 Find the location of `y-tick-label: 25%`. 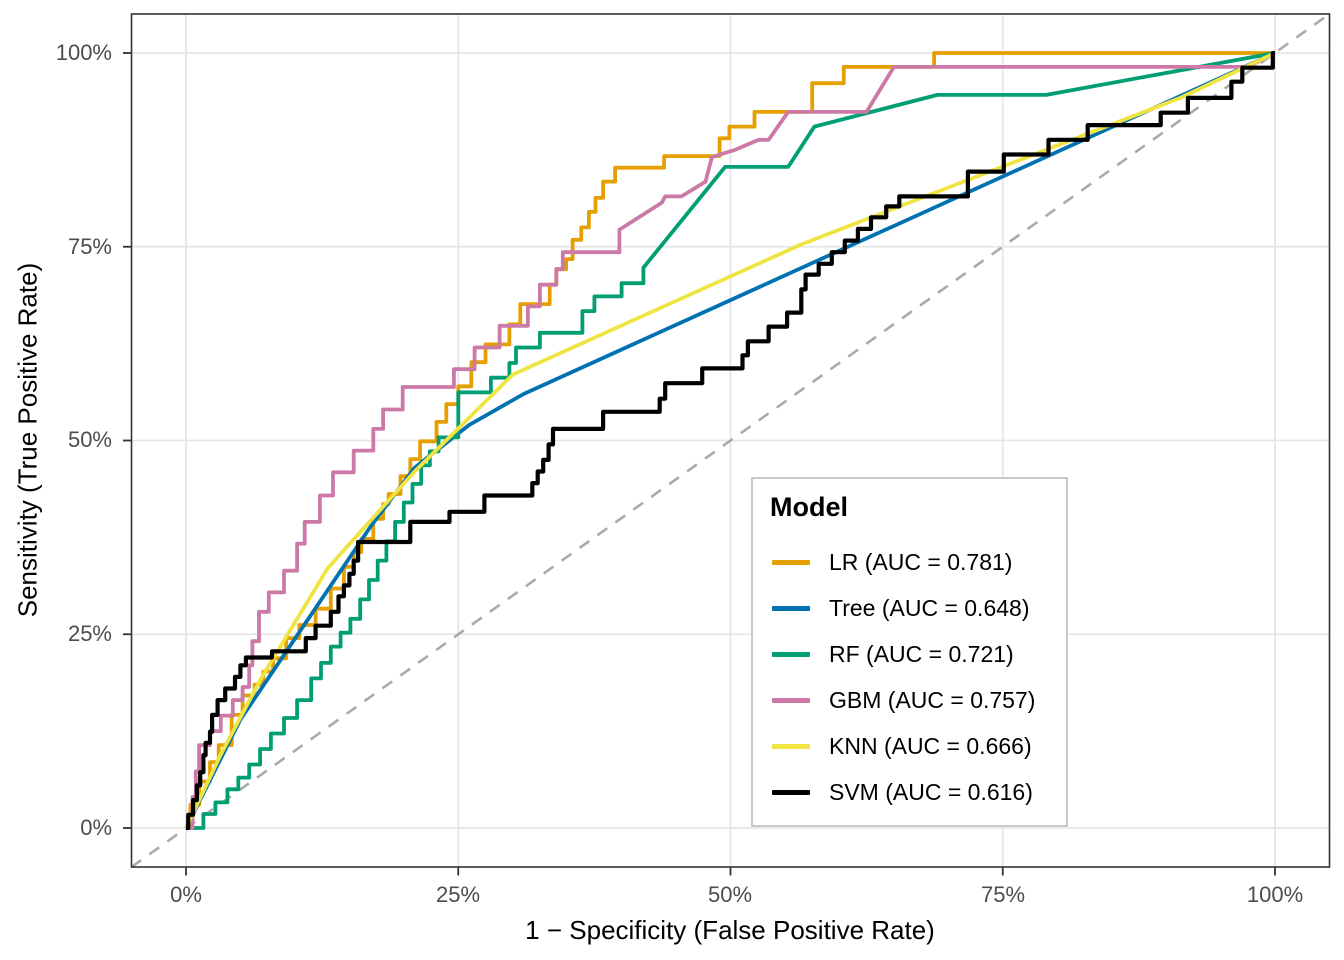

y-tick-label: 25% is located at coordinates (89, 633).